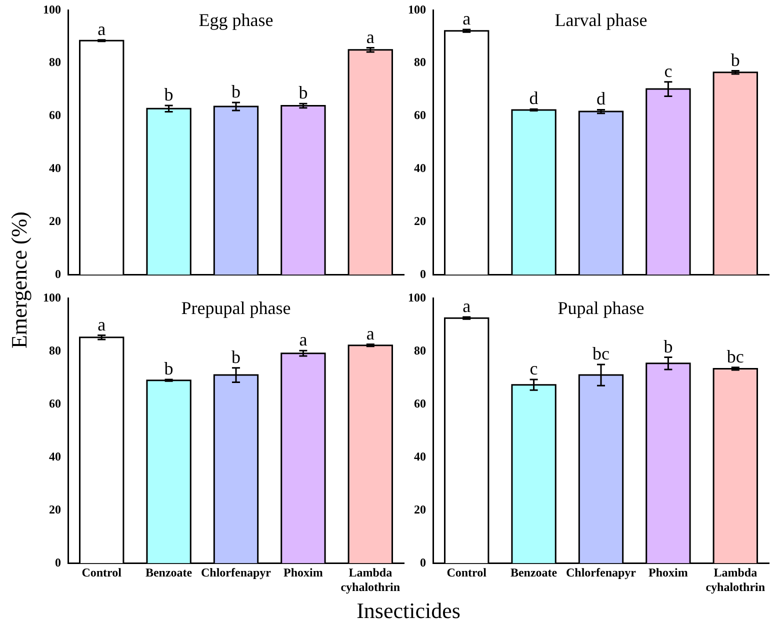 Image resolution: width=777 pixels, height=630 pixels. Describe the element at coordinates (409, 611) in the screenshot. I see `x-axis-title: Insecticides` at that location.